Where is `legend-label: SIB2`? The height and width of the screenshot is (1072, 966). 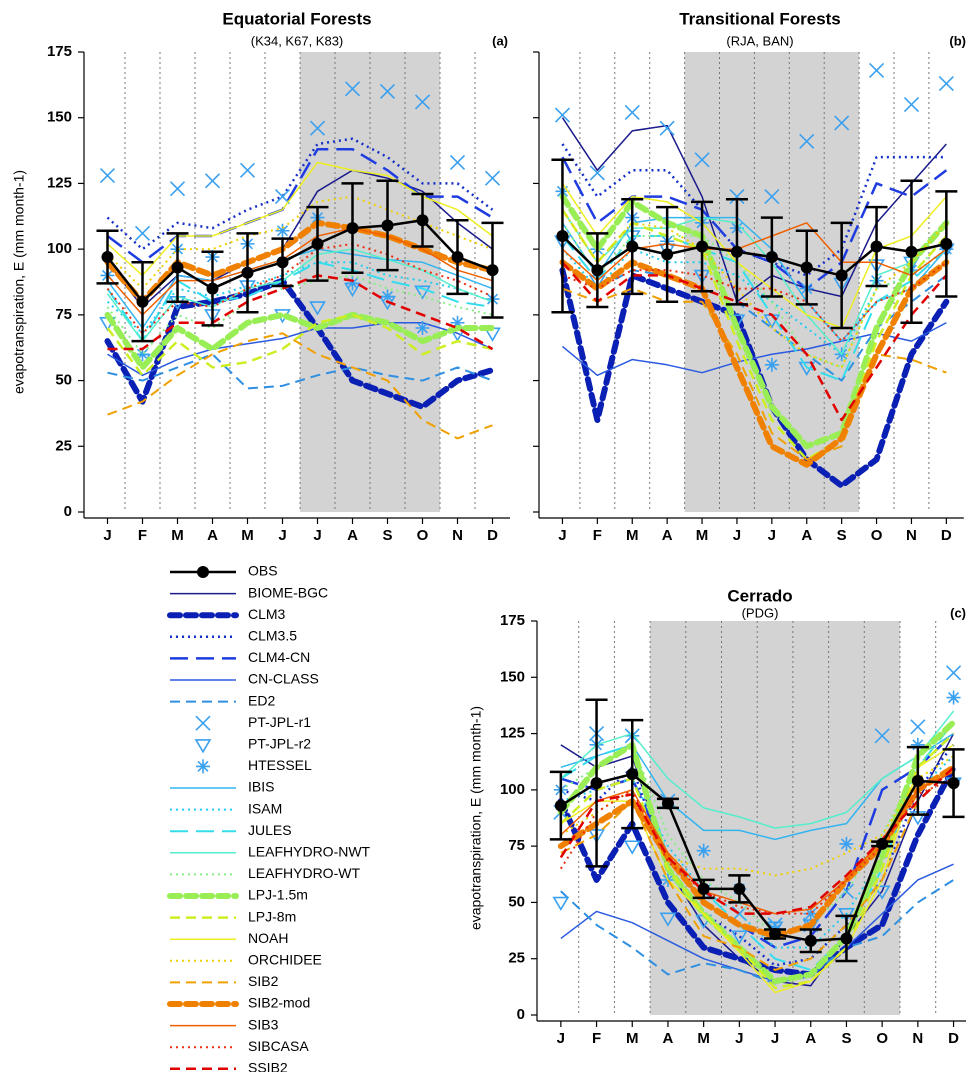 legend-label: SIB2 is located at coordinates (263, 981).